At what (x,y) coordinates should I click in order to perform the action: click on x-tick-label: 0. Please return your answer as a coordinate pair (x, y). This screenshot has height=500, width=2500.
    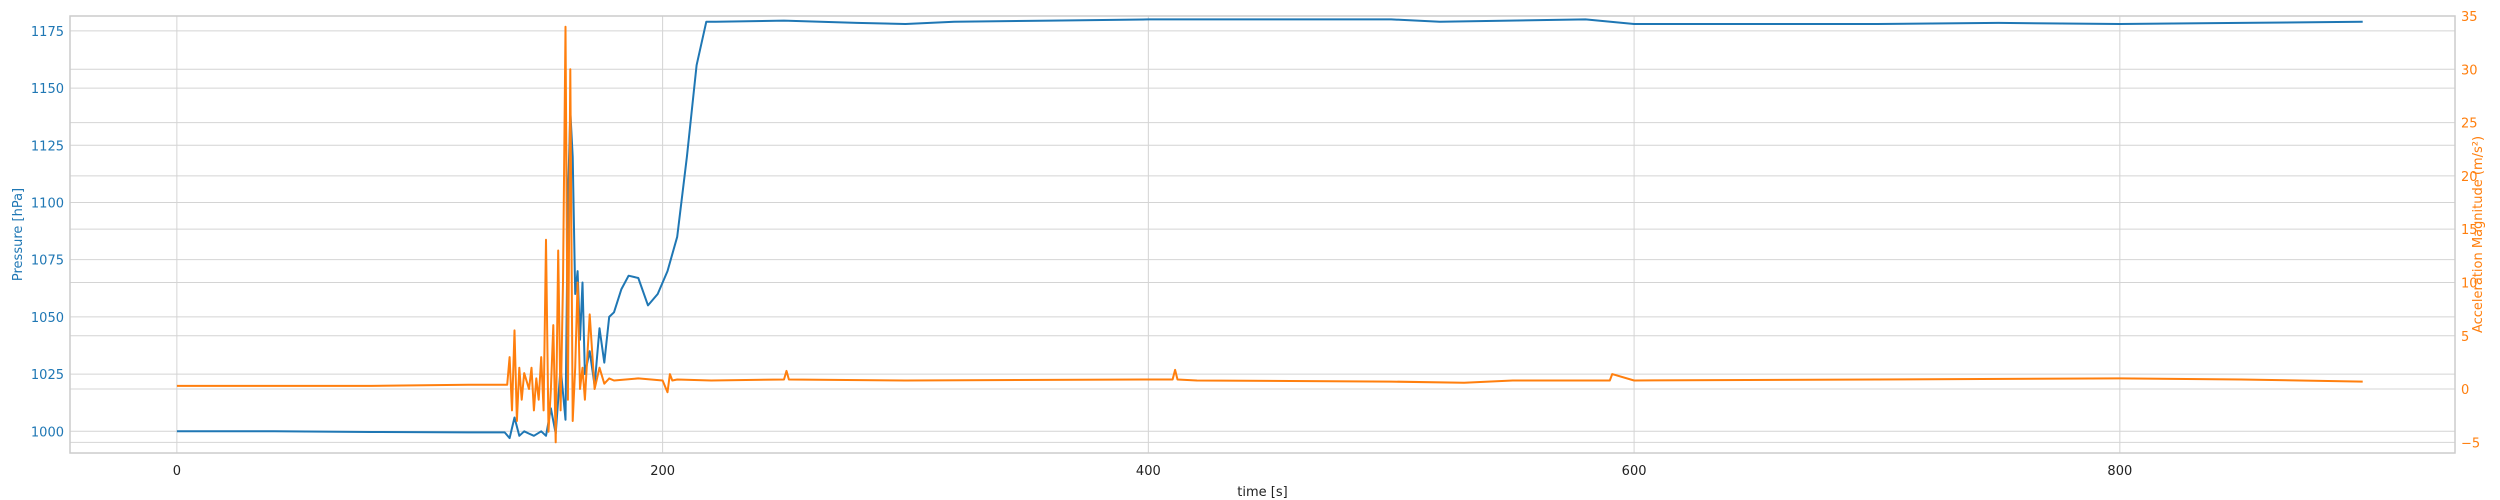
    Looking at the image, I should click on (177, 471).